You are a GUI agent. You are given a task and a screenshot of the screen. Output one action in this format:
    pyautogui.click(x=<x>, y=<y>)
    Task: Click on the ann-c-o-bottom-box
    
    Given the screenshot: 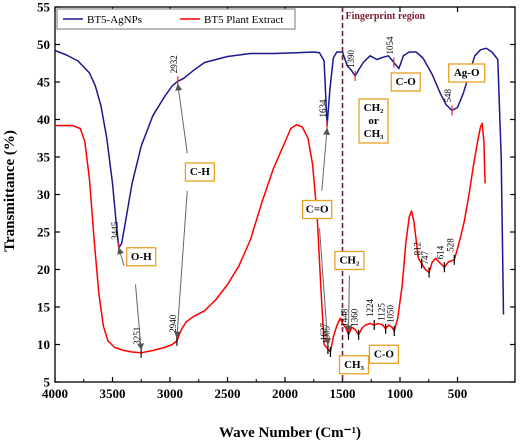 What is the action you would take?
    pyautogui.click(x=384, y=354)
    